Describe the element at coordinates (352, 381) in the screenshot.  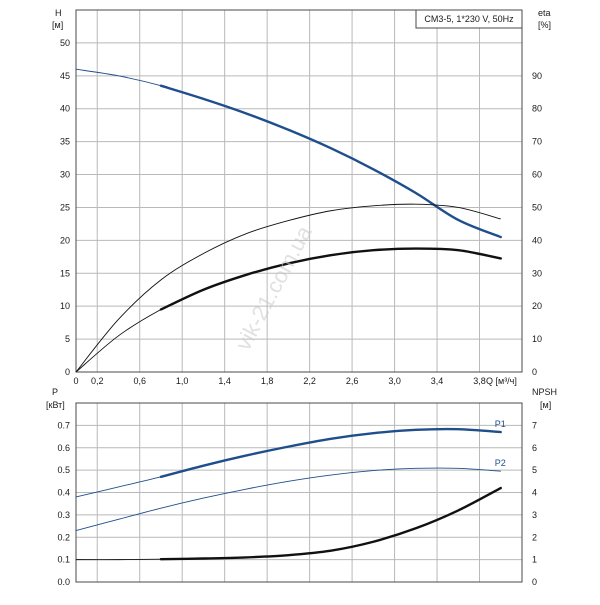
I see `flow-axis-tick-label: 2,6` at that location.